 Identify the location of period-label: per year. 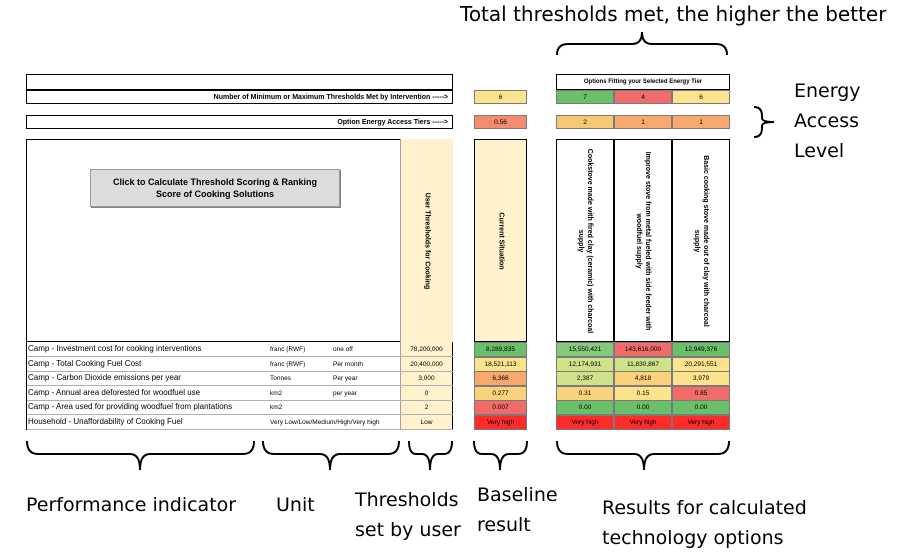
(345, 393).